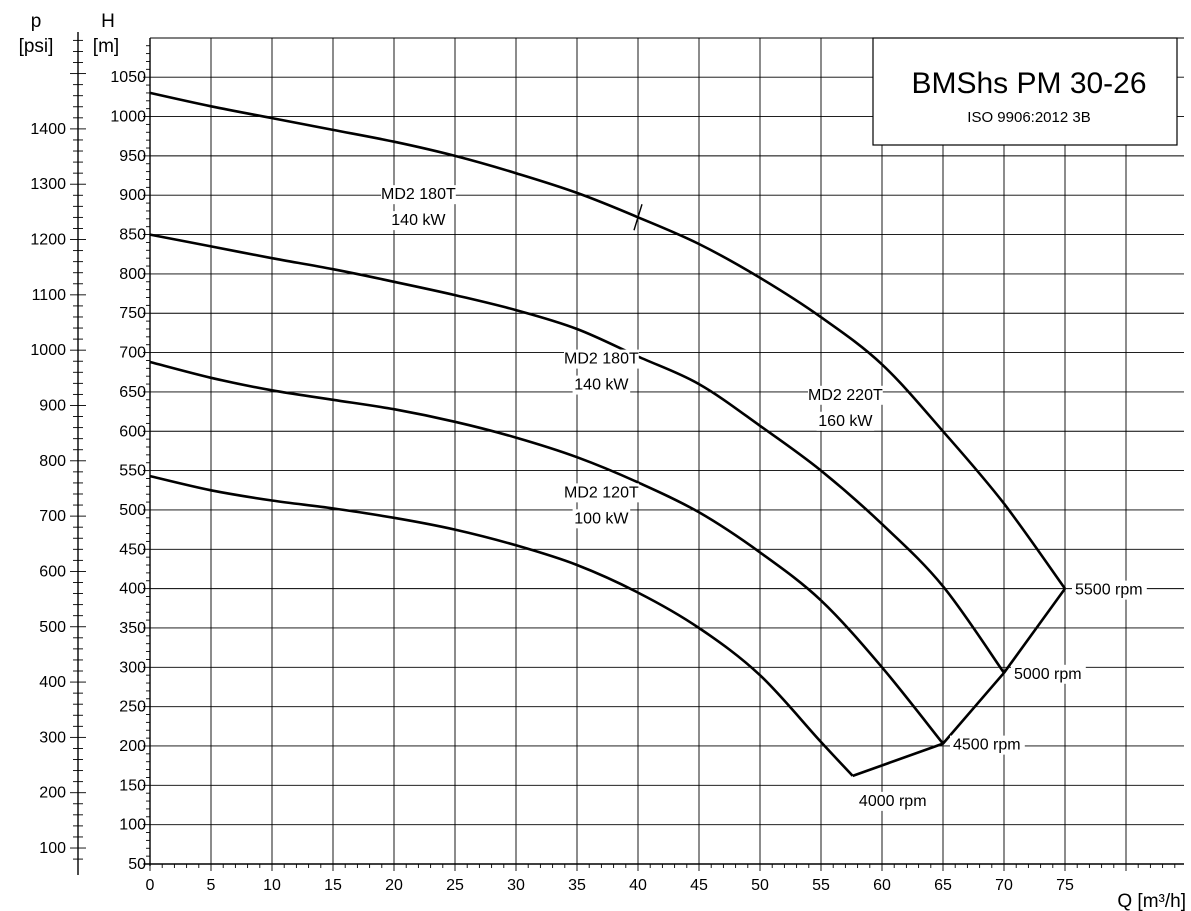  I want to click on rated-line, so click(959, 682).